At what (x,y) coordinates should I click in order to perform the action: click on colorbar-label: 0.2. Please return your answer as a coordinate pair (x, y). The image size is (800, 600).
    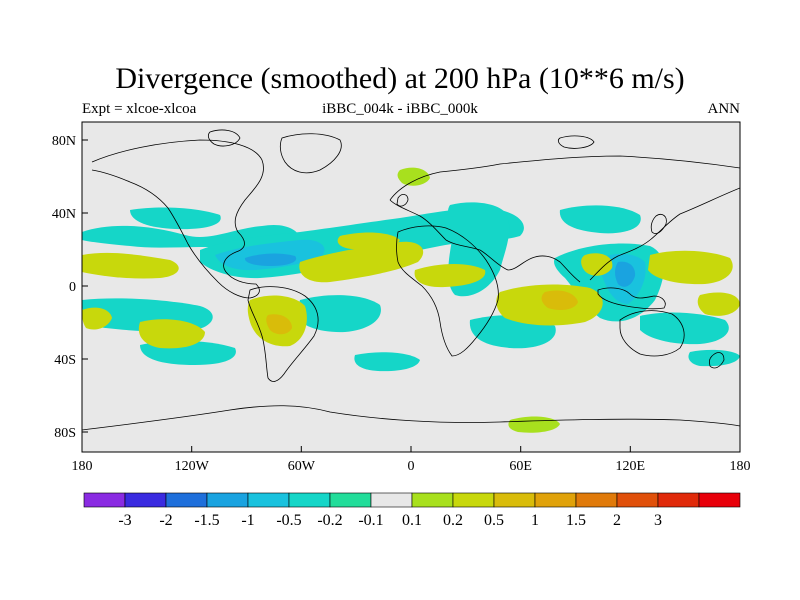
    Looking at the image, I should click on (453, 520).